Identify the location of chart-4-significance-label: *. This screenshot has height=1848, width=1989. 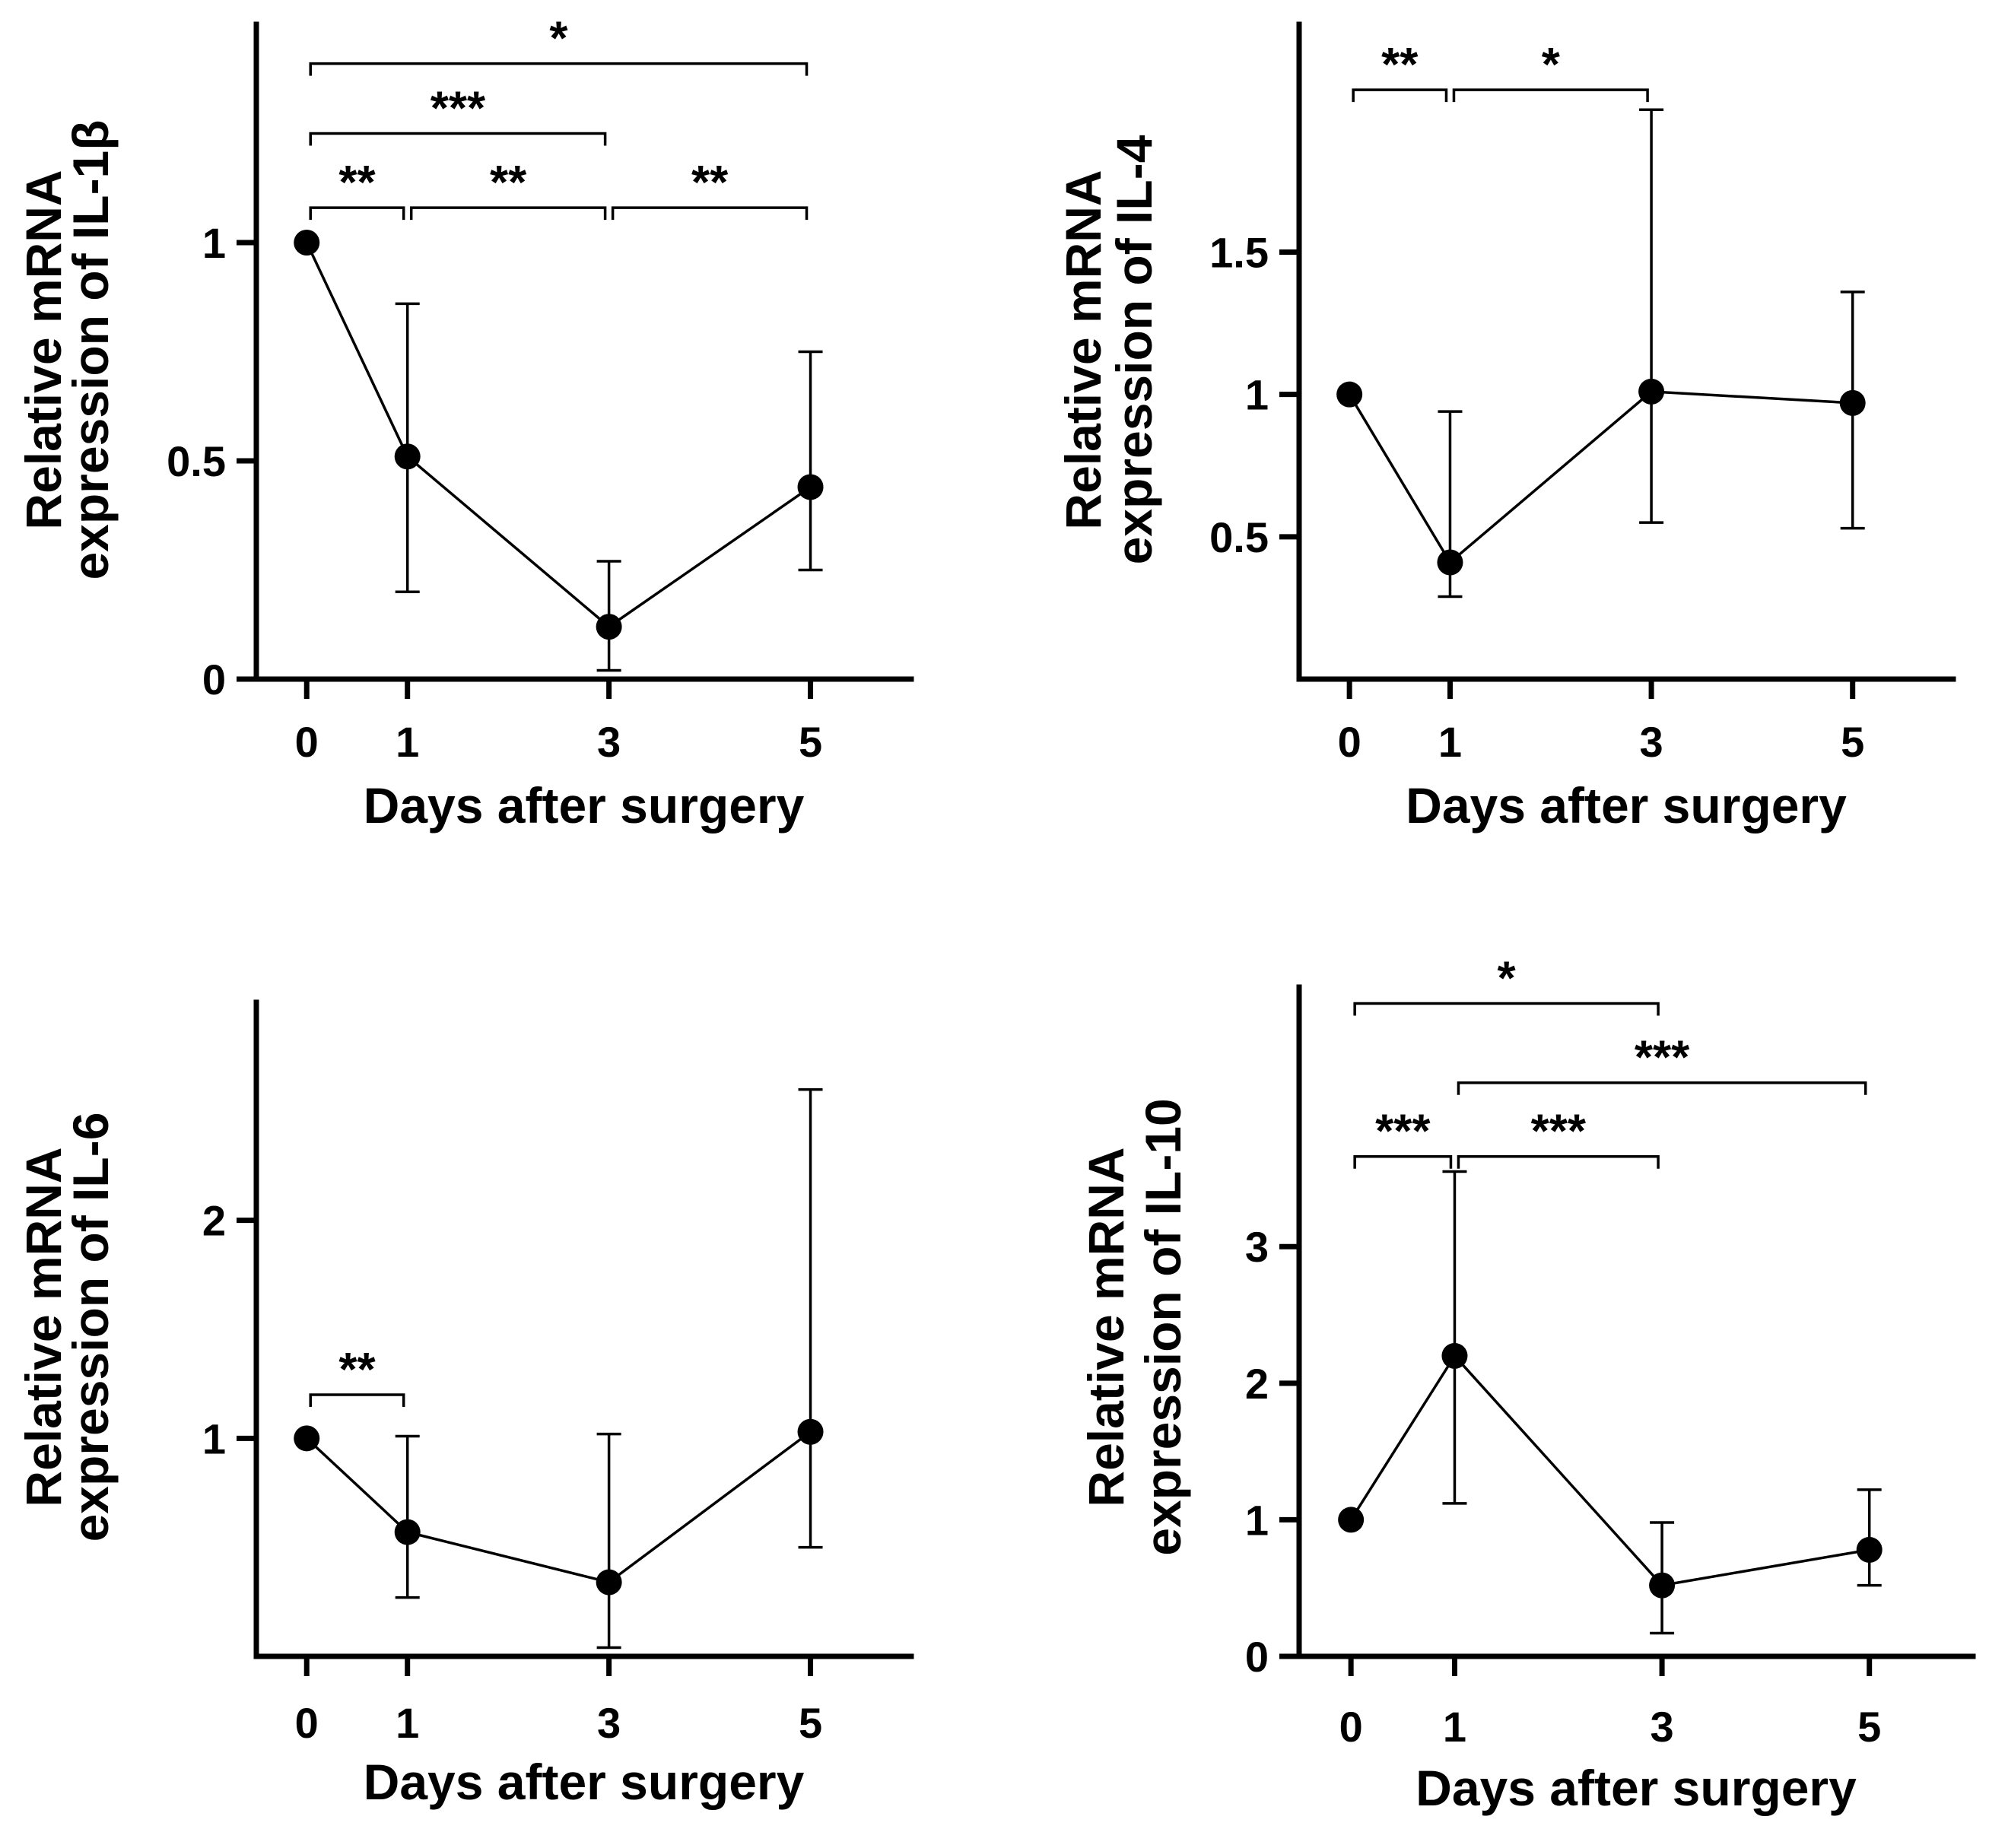
(1507, 979).